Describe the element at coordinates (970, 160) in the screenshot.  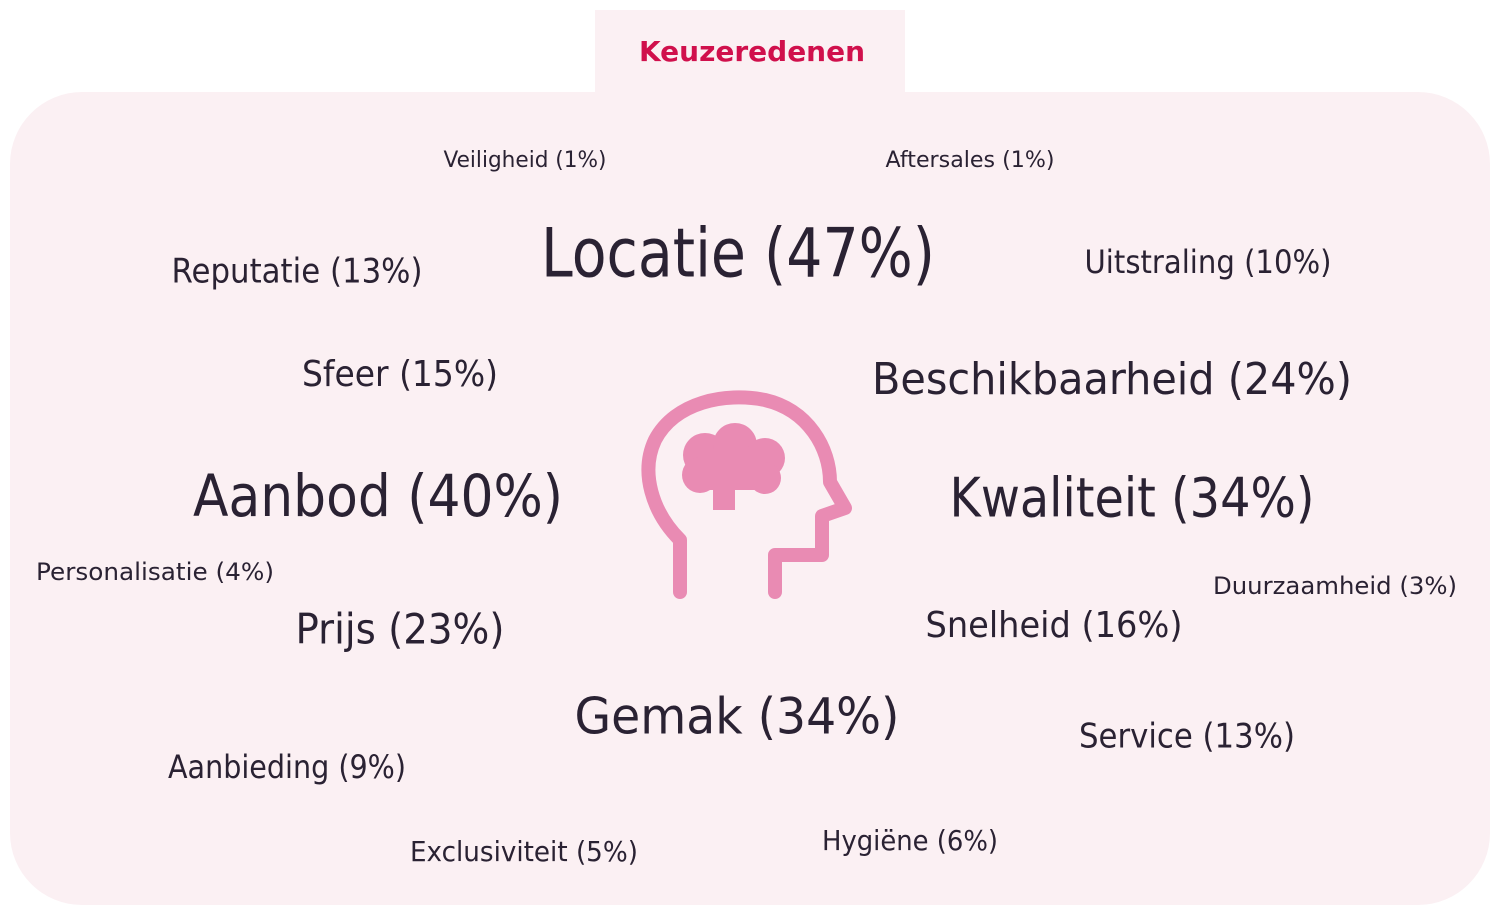
I see `word: Aftersales (1%)` at that location.